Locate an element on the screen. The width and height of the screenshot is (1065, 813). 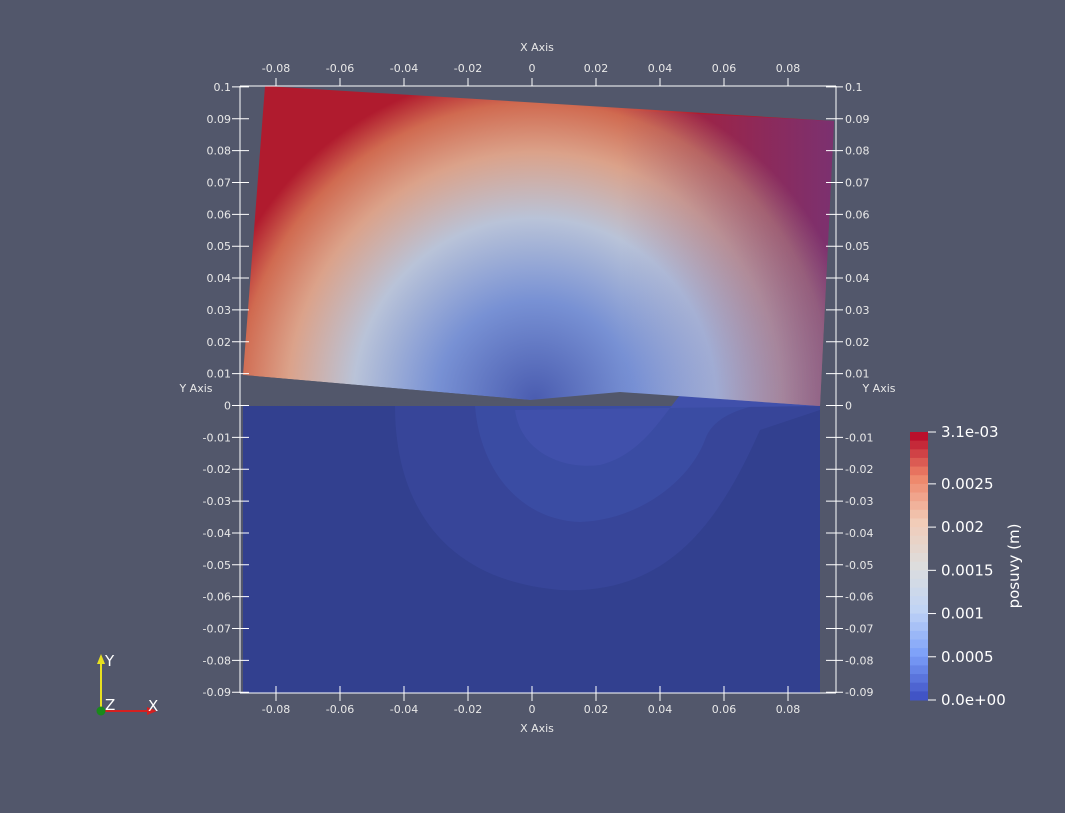
x-tick-label-bottom: 0.08 is located at coordinates (788, 709).